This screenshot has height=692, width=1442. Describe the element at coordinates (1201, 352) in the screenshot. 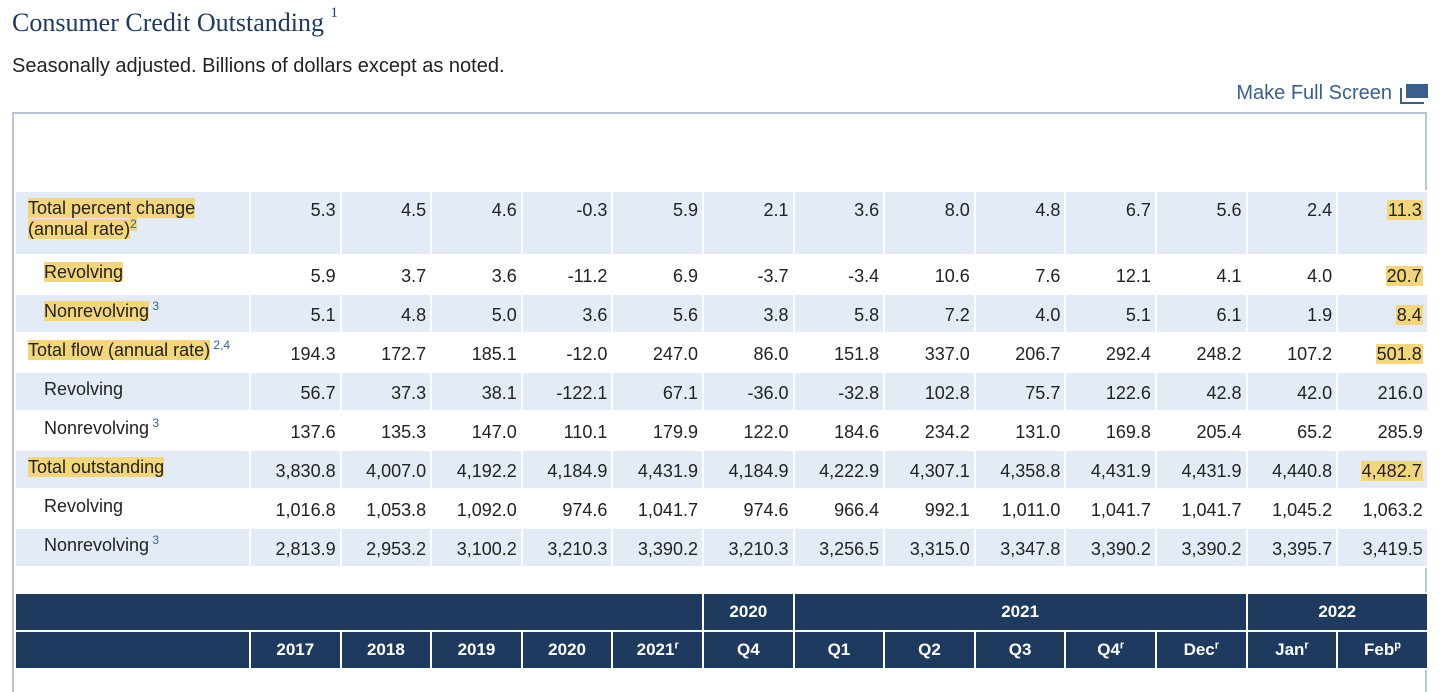

I see `table-cell: 248.2` at that location.